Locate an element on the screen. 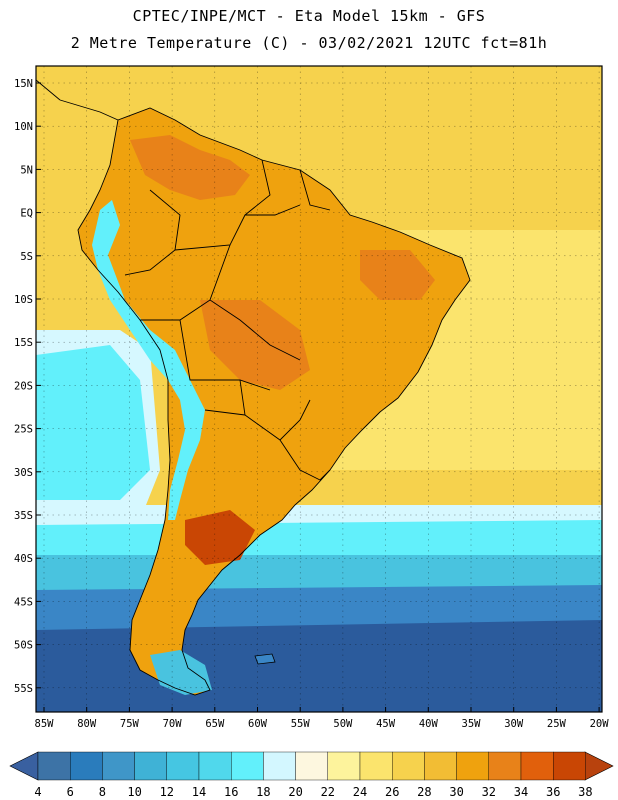  hot-zone-patagonia is located at coordinates (220, 537).